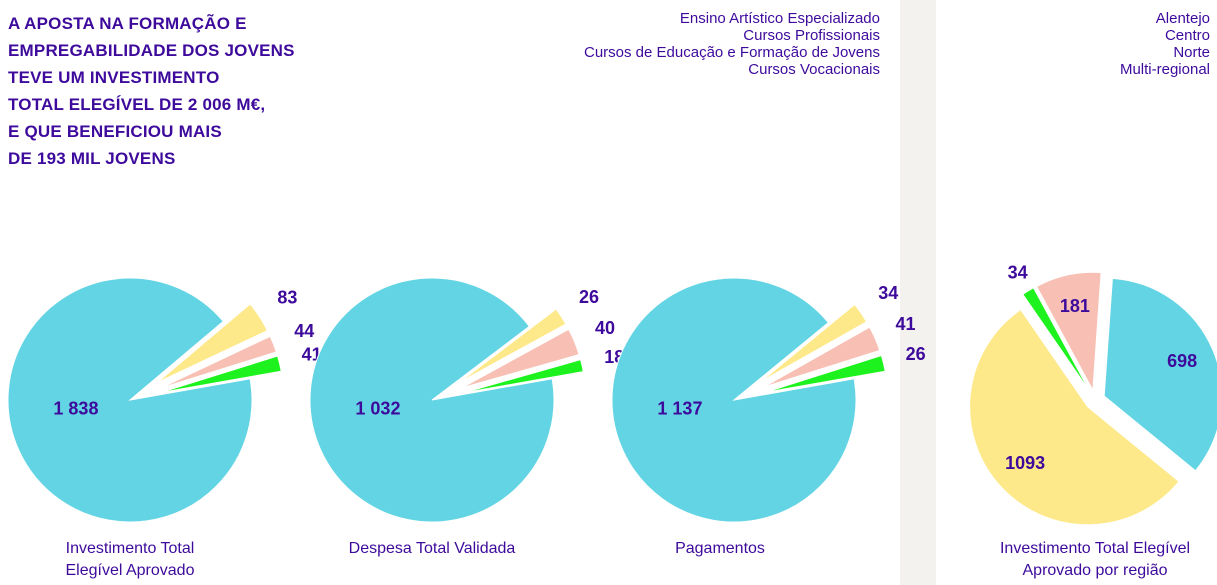 The height and width of the screenshot is (585, 1217). What do you see at coordinates (1160, 374) in the screenshot?
I see `pie-slice: Centro` at bounding box center [1160, 374].